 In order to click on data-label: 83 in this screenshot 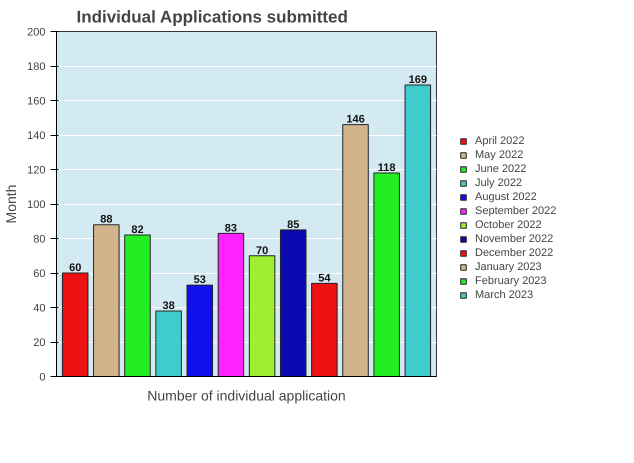, I will do `click(231, 228)`.